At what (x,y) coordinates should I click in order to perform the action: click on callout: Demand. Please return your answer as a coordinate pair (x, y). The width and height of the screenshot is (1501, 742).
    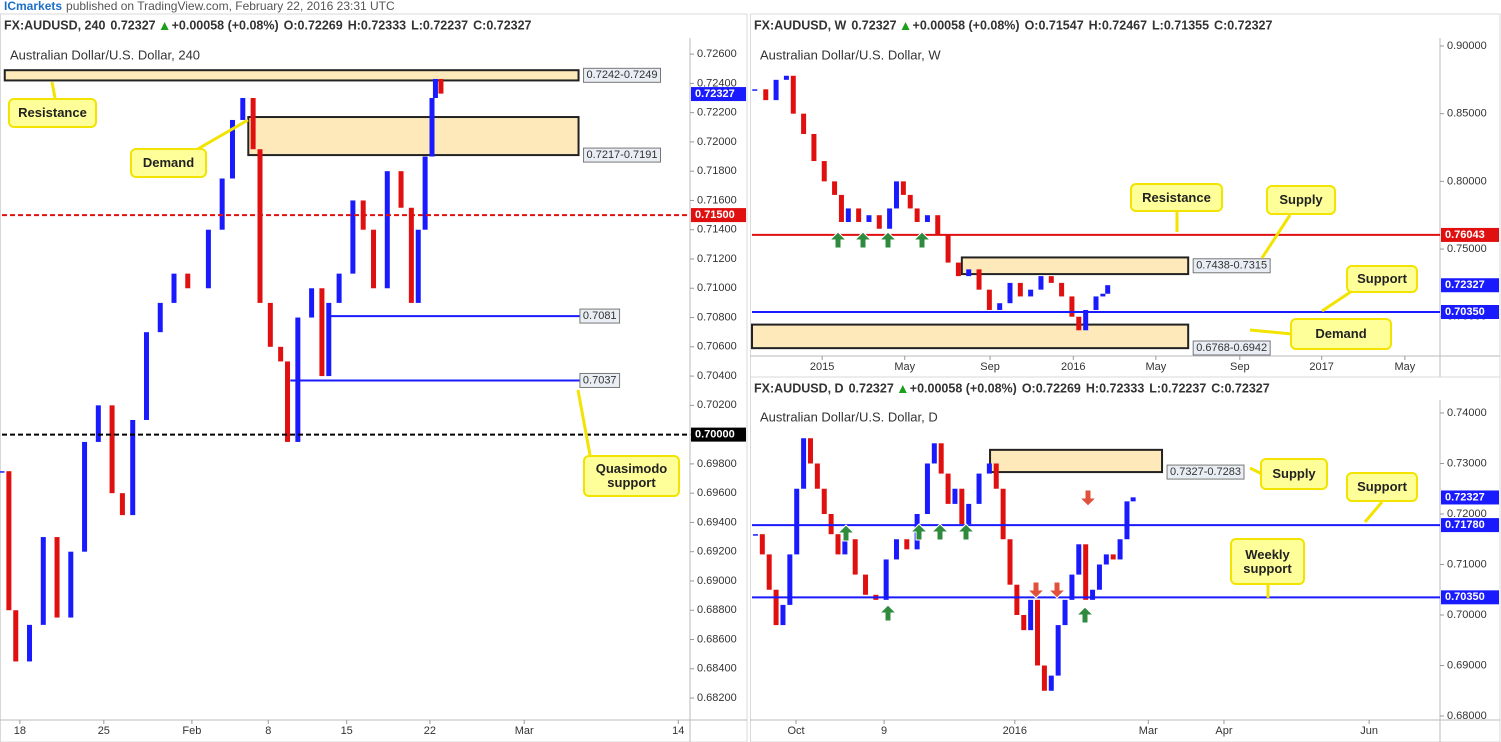
    Looking at the image, I should click on (168, 163).